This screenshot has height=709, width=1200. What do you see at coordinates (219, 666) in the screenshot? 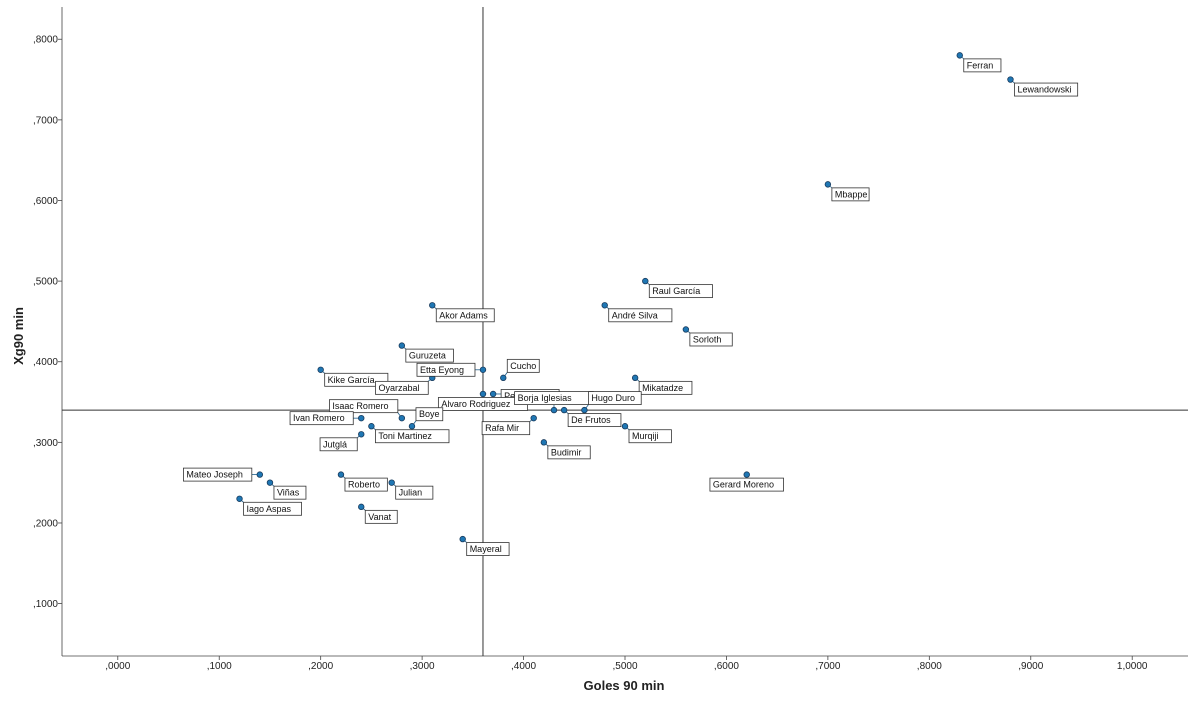
I see `x-tick-label: ,1000` at bounding box center [219, 666].